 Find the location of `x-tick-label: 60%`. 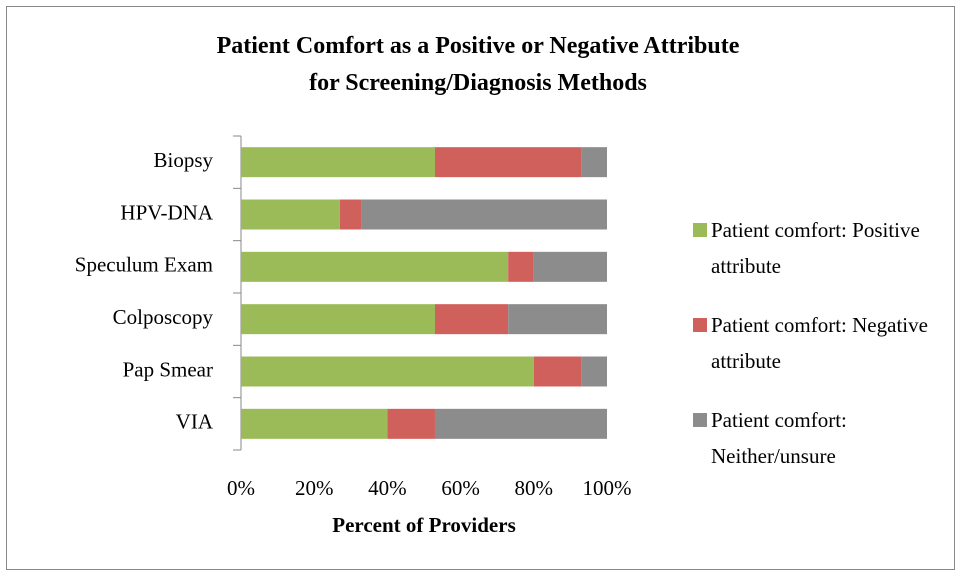

x-tick-label: 60% is located at coordinates (460, 488).